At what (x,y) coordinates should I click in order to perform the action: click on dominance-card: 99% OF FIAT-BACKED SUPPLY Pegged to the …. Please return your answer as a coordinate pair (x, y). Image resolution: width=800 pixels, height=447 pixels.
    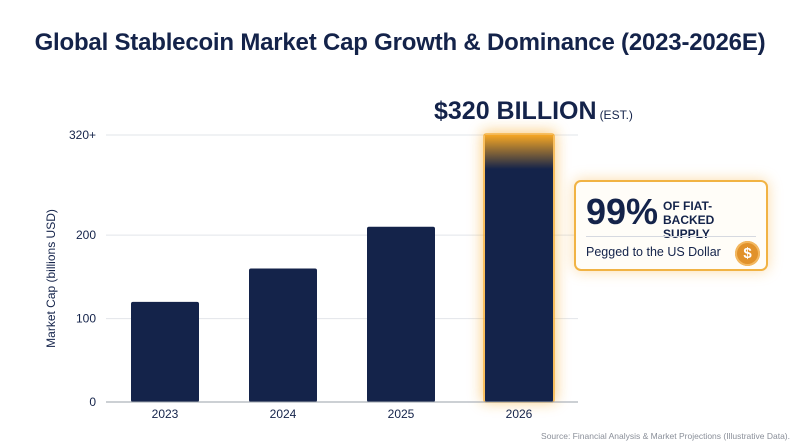
    Looking at the image, I should click on (671, 225).